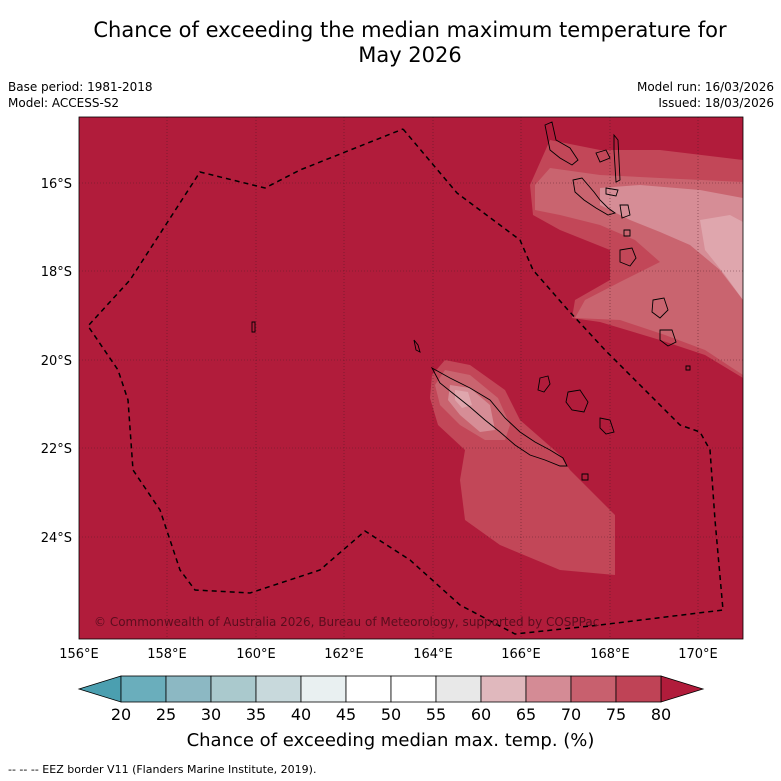 This screenshot has width=781, height=781. What do you see at coordinates (56, 272) in the screenshot?
I see `lat-label: 18°S` at bounding box center [56, 272].